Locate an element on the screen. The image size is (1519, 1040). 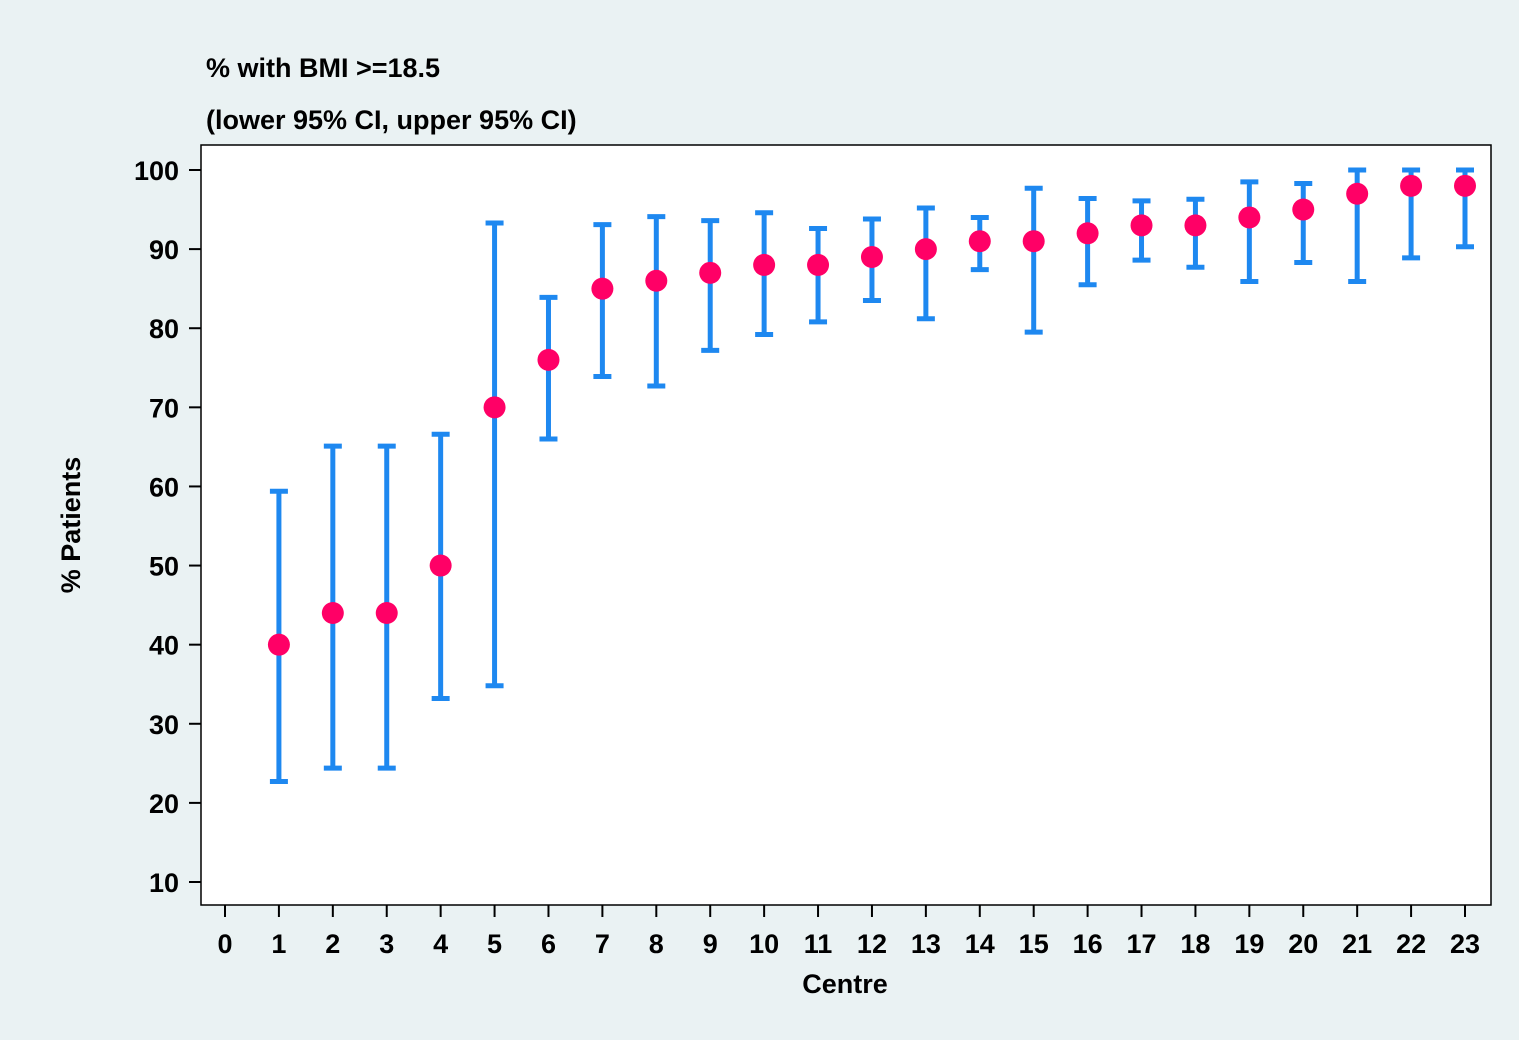
y-tick-label: 40 is located at coordinates (164, 646).